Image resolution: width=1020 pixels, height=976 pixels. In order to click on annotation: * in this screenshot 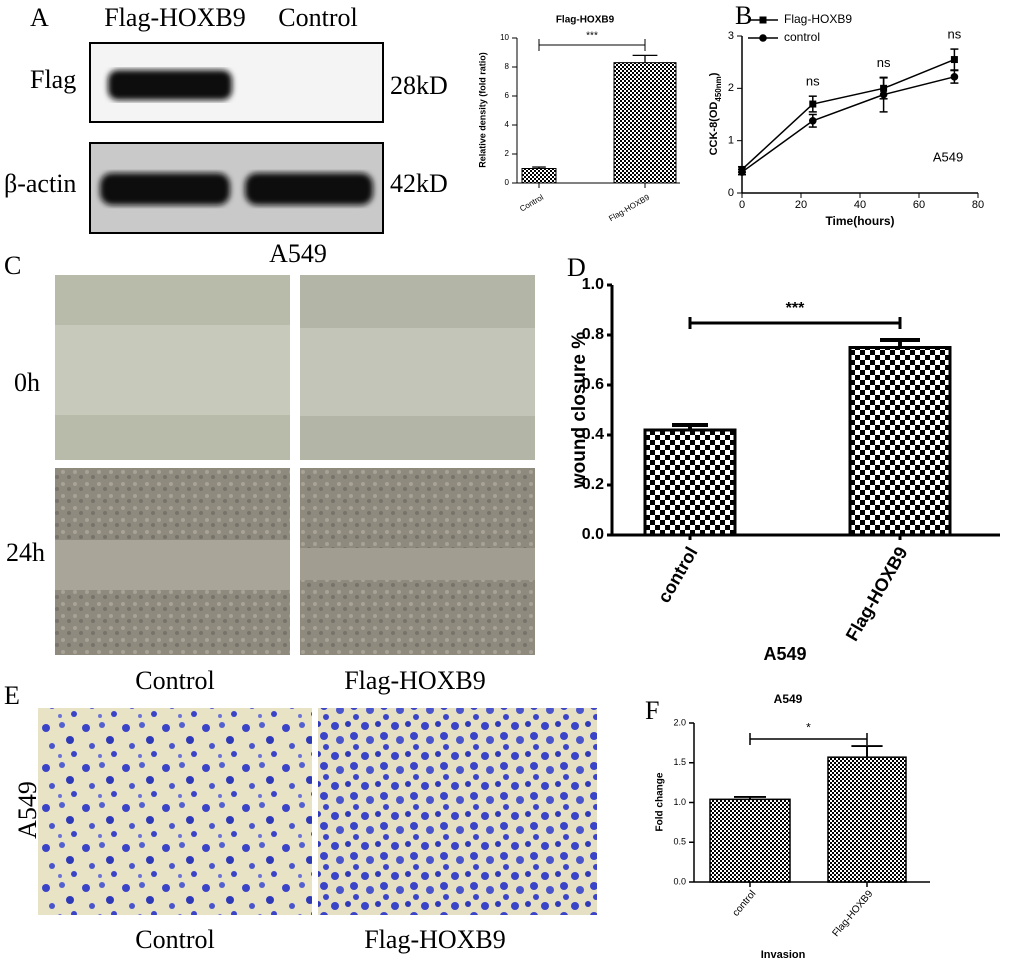, I will do `click(808, 727)`.